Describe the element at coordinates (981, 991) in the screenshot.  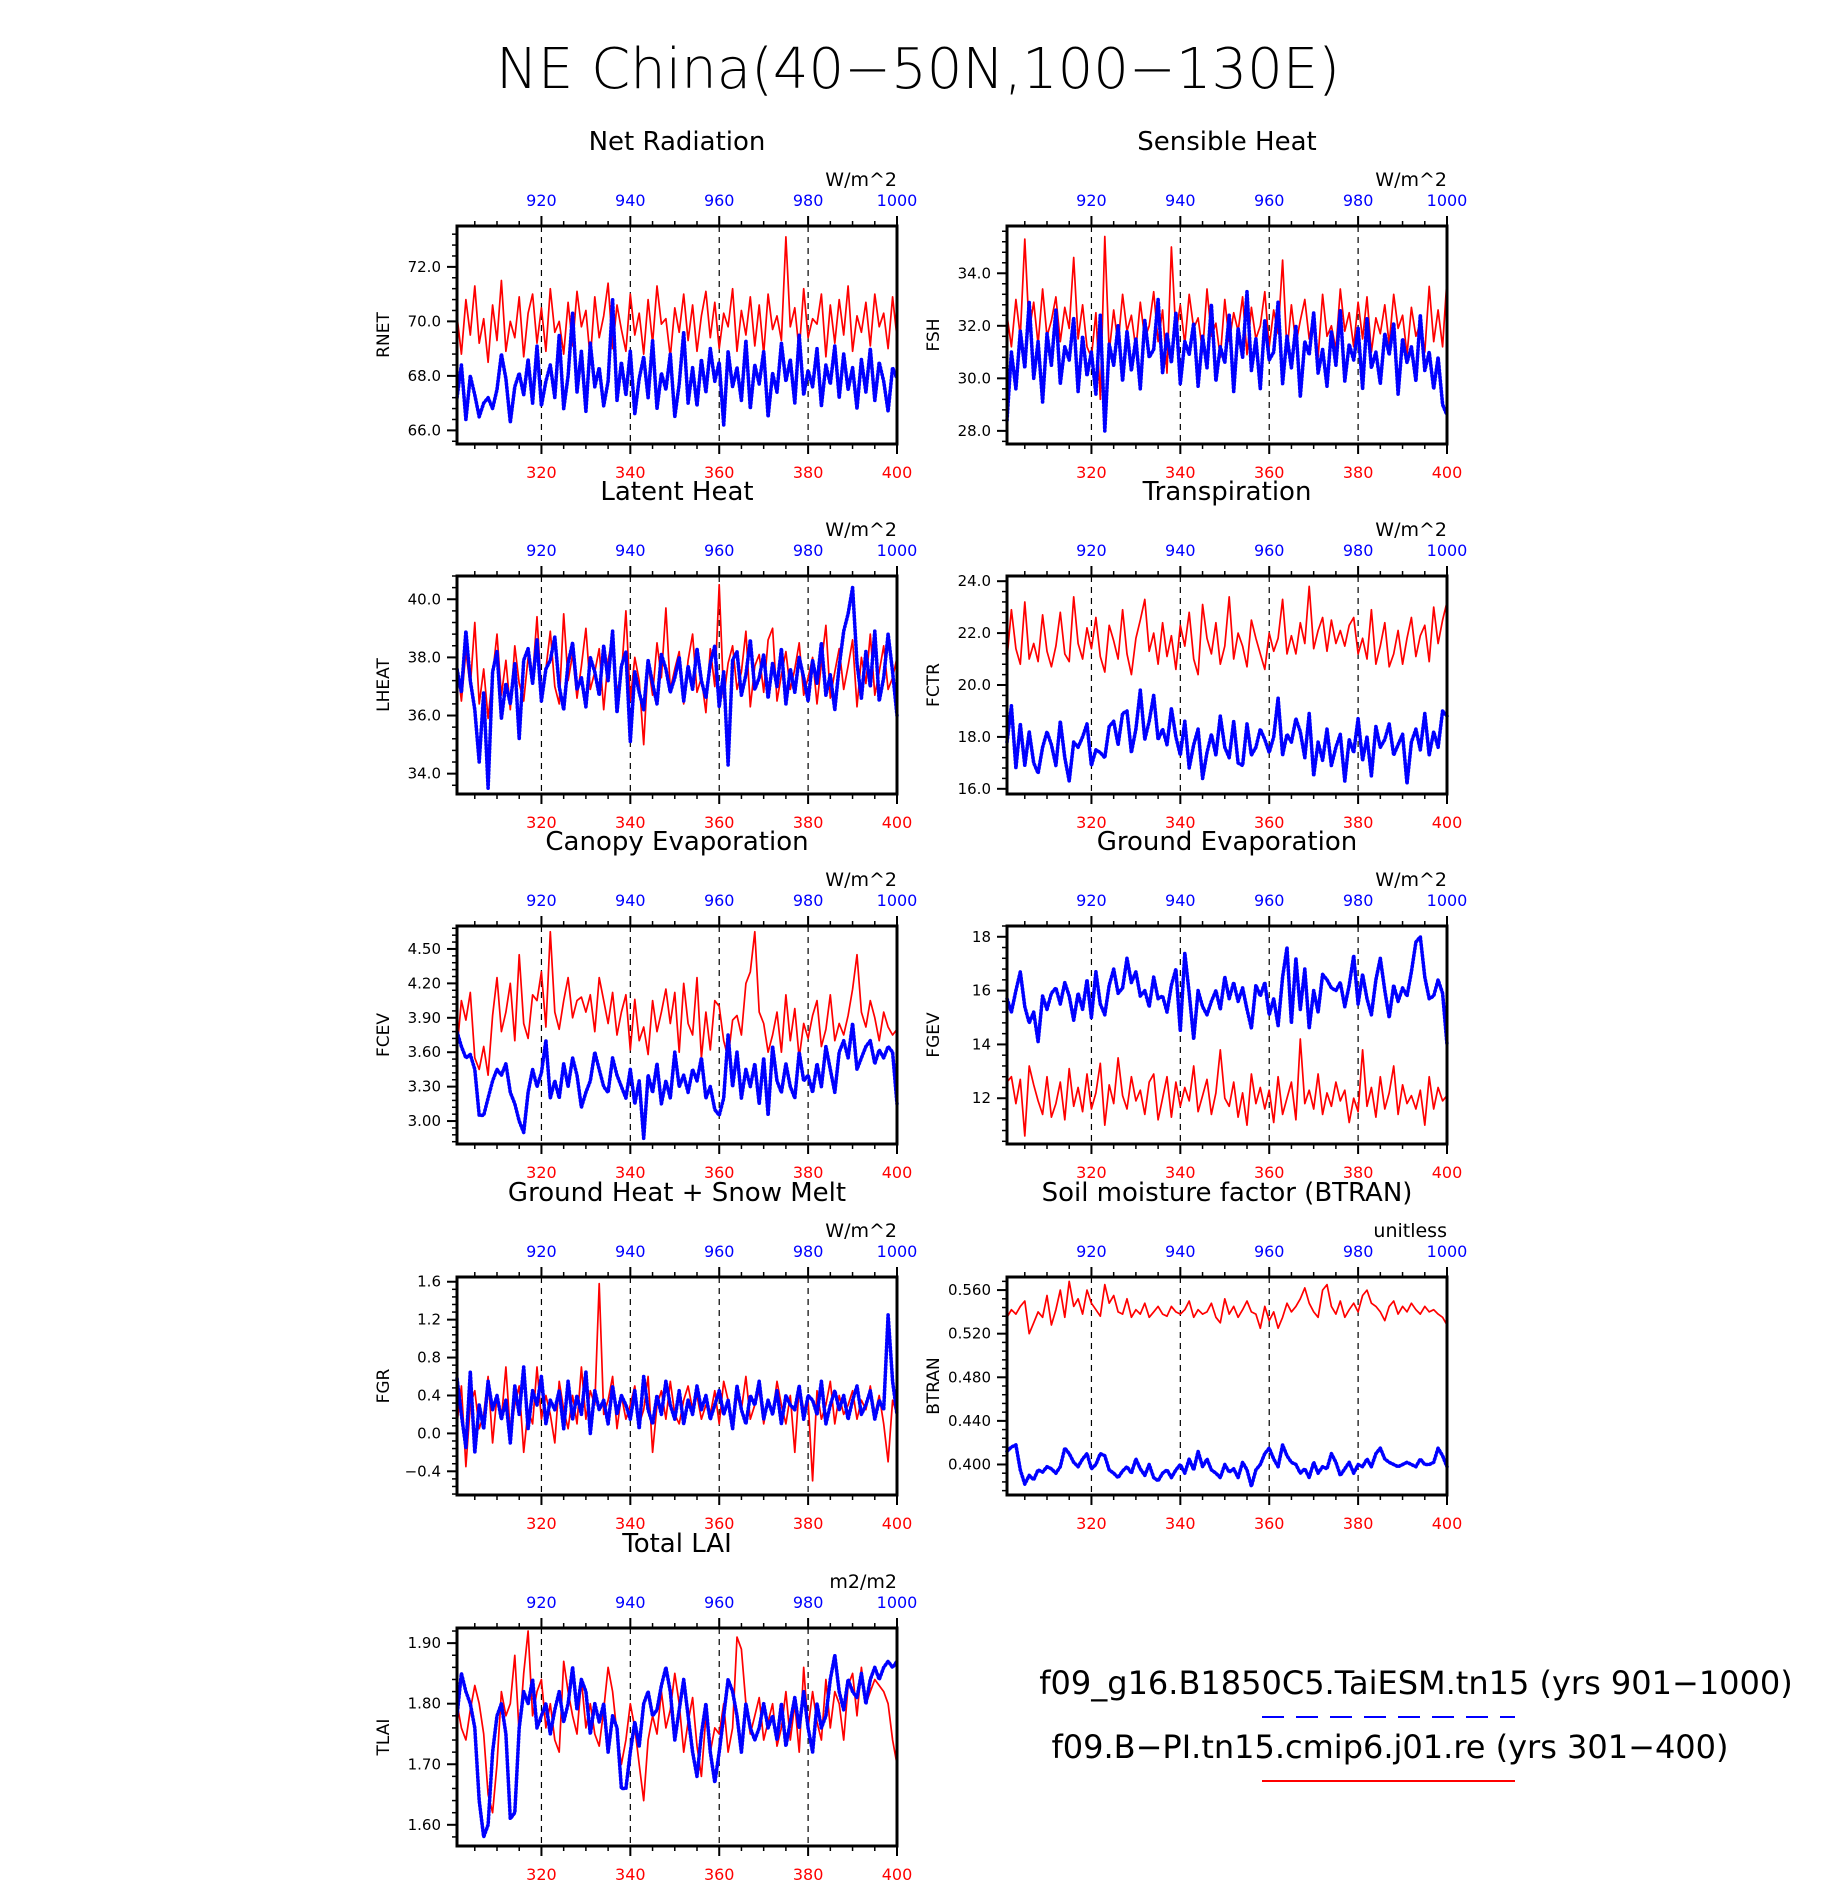
I see `y-tick-label: 16` at that location.